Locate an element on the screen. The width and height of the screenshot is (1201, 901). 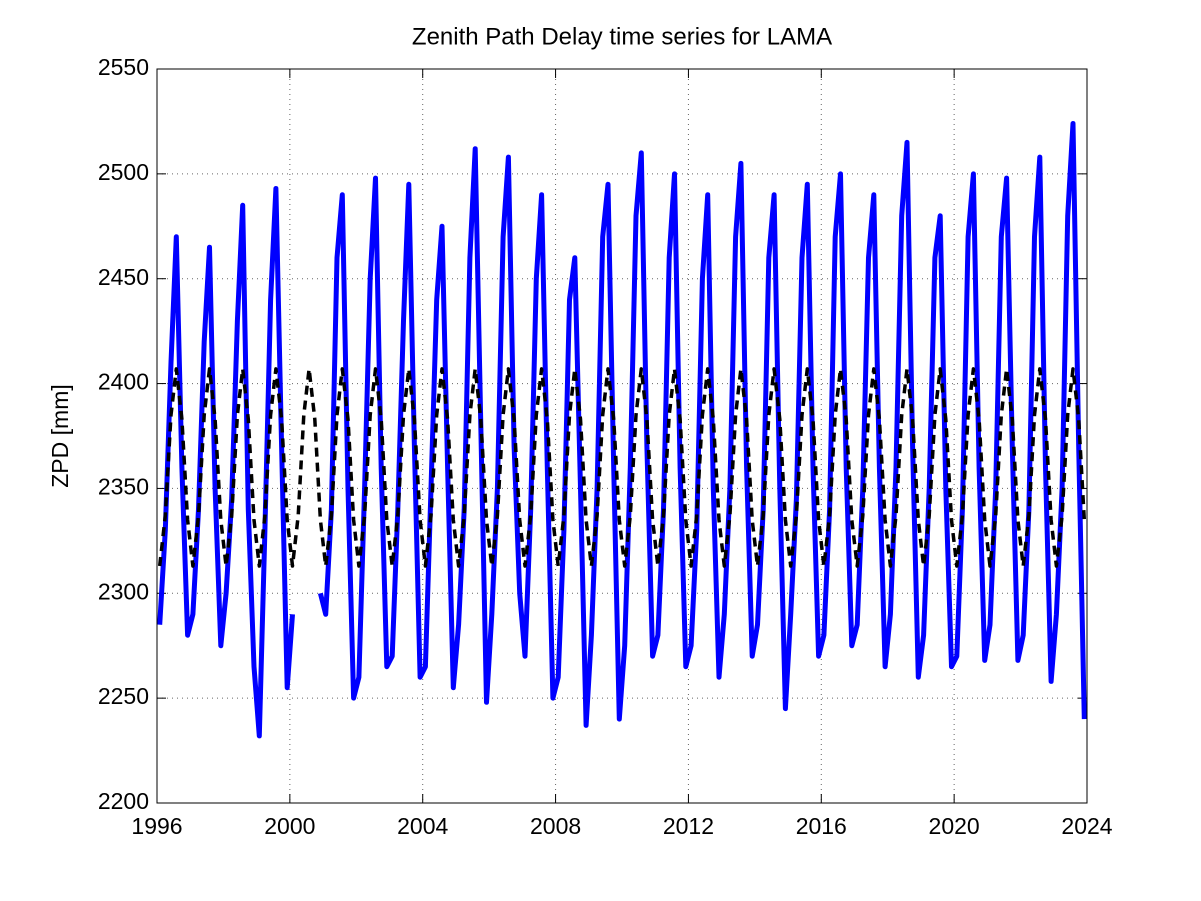
data-line is located at coordinates (226, 462).